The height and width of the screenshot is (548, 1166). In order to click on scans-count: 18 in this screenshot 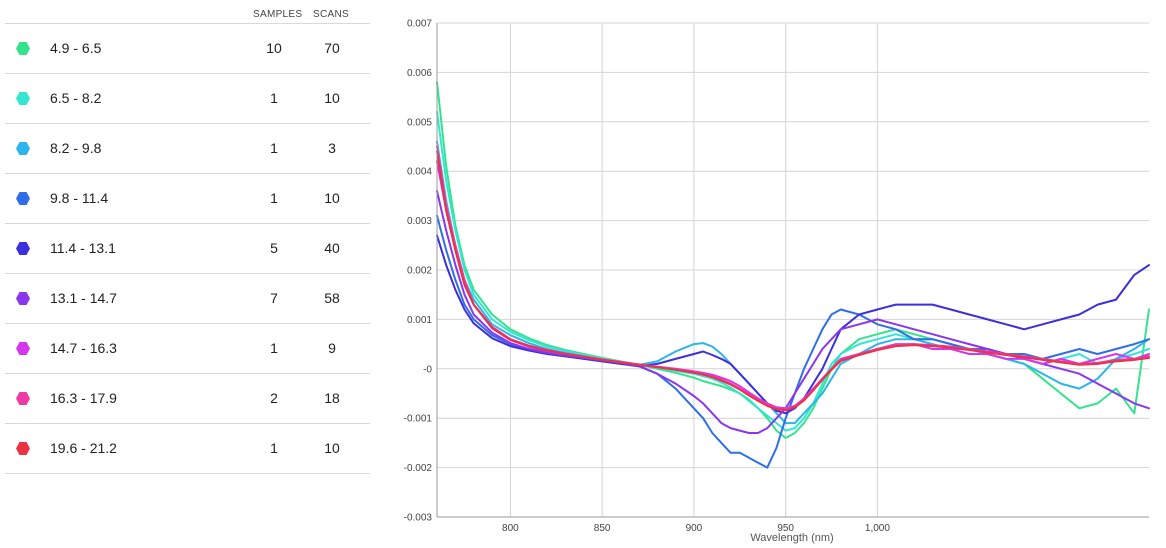, I will do `click(332, 398)`.